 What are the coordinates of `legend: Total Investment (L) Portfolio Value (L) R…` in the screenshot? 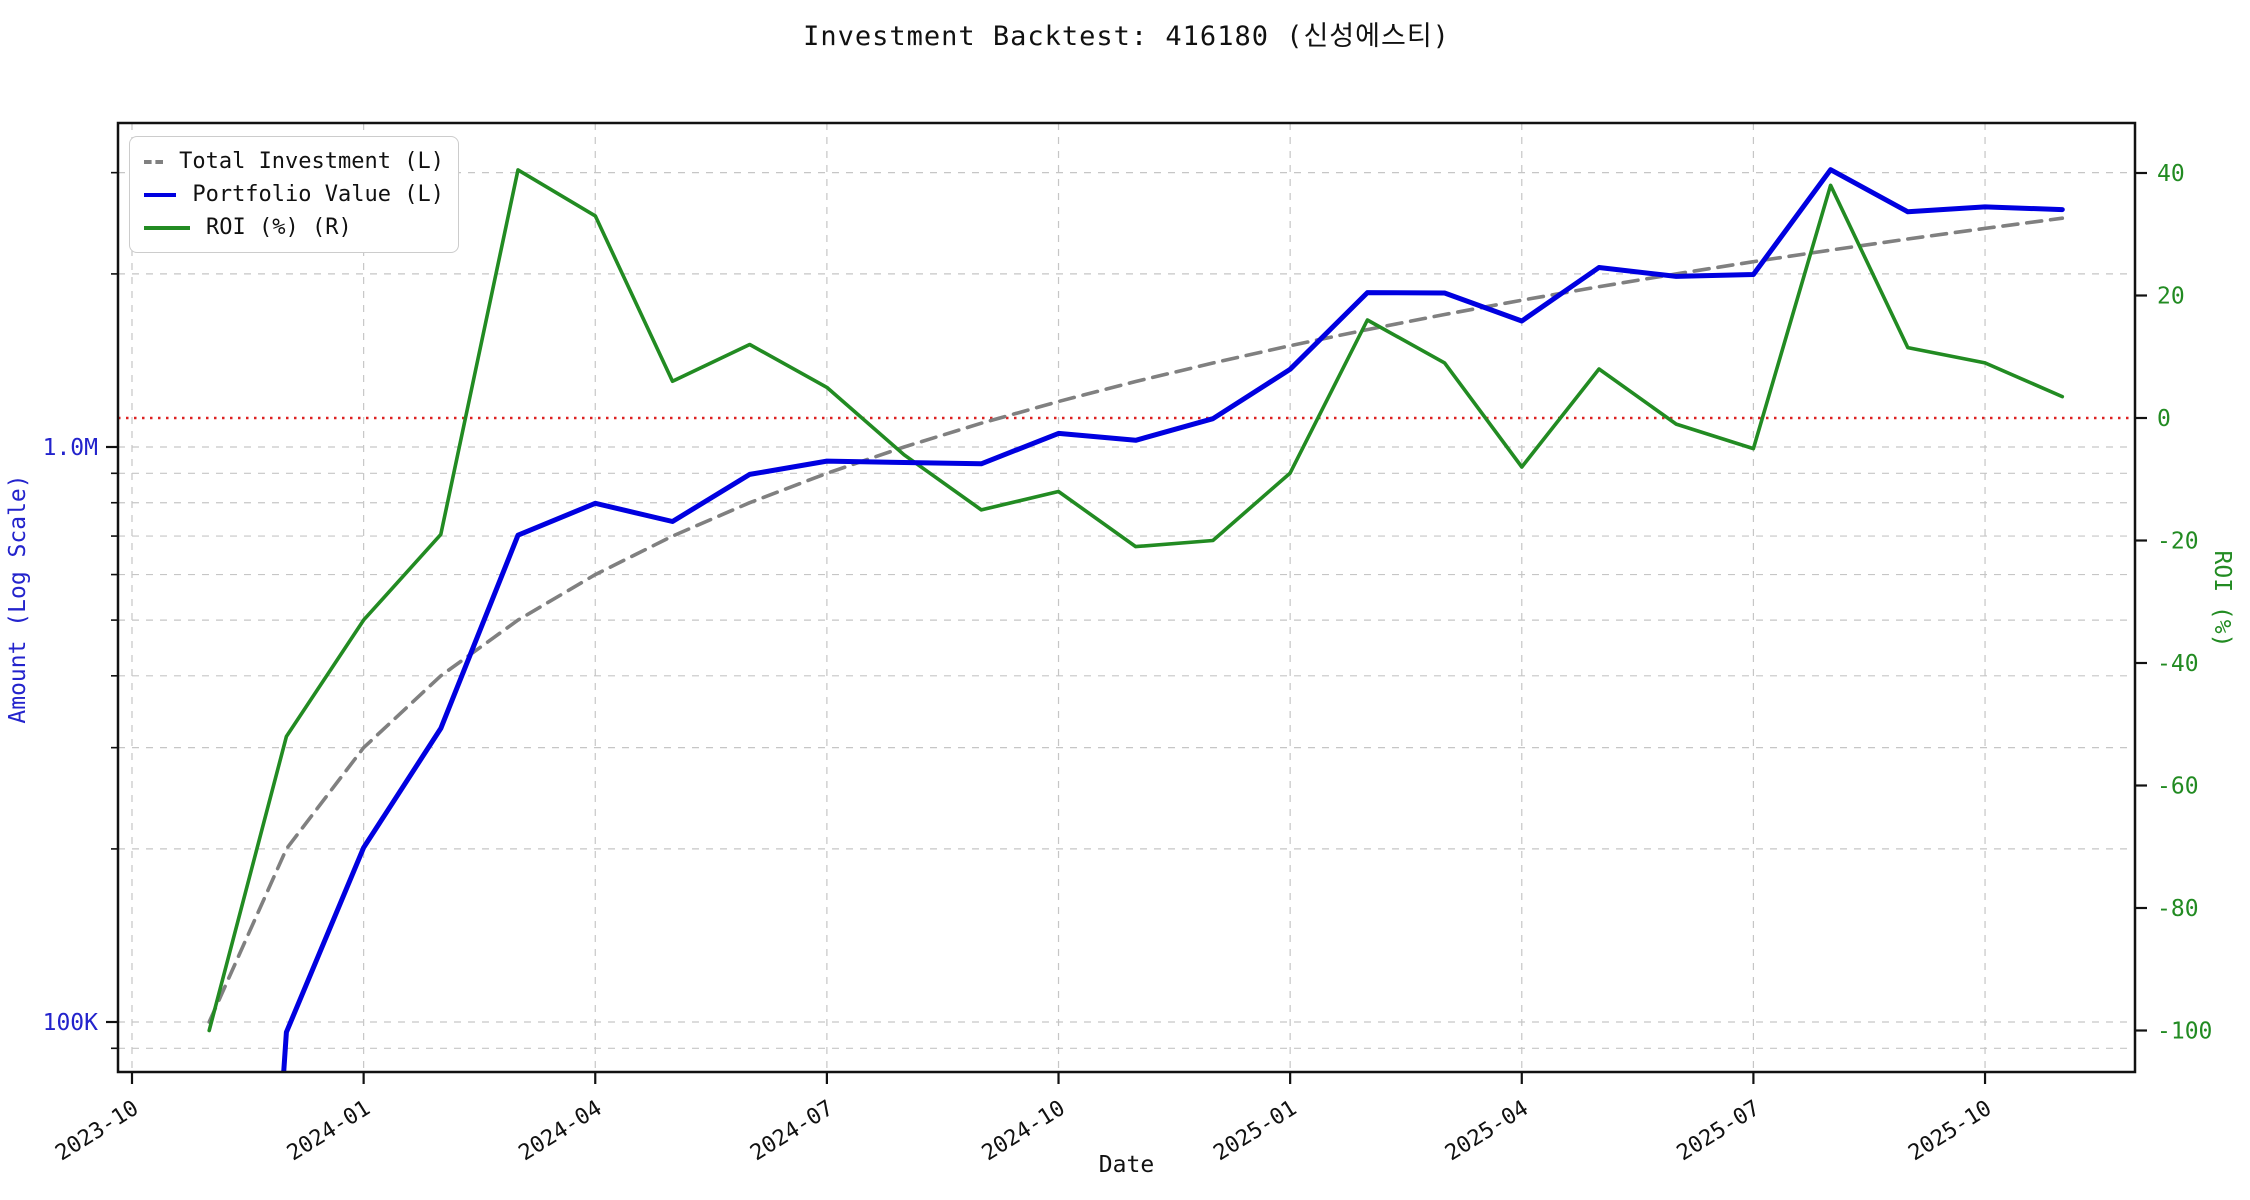 It's located at (294, 194).